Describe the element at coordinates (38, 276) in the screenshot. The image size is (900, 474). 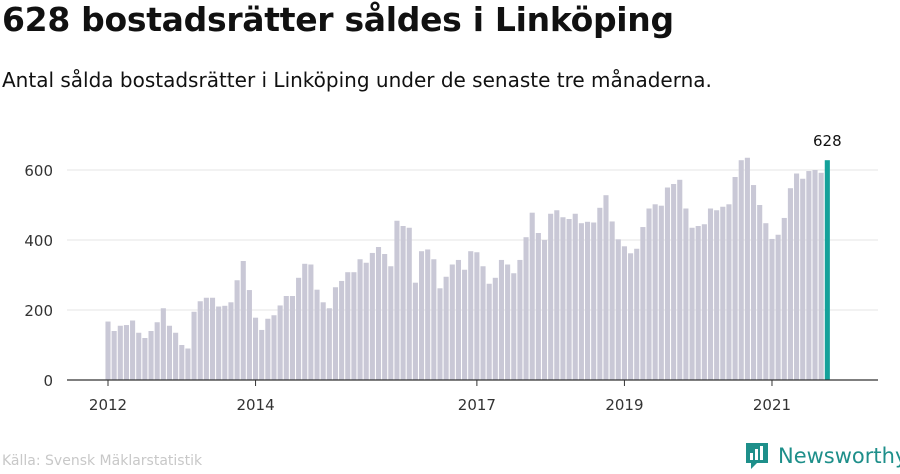
I see `y-axis-labels: 0 200 400 600` at that location.